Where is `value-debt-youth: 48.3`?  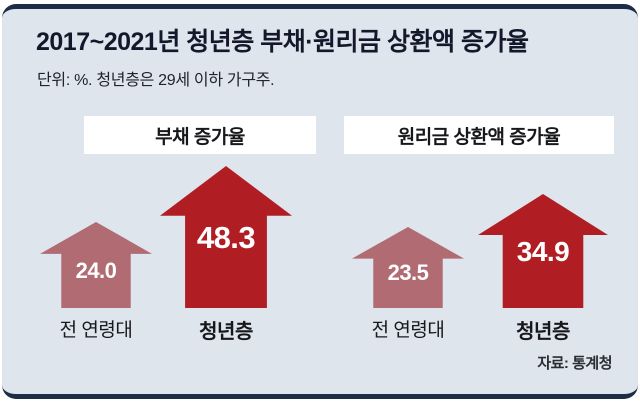 value-debt-youth: 48.3 is located at coordinates (226, 237).